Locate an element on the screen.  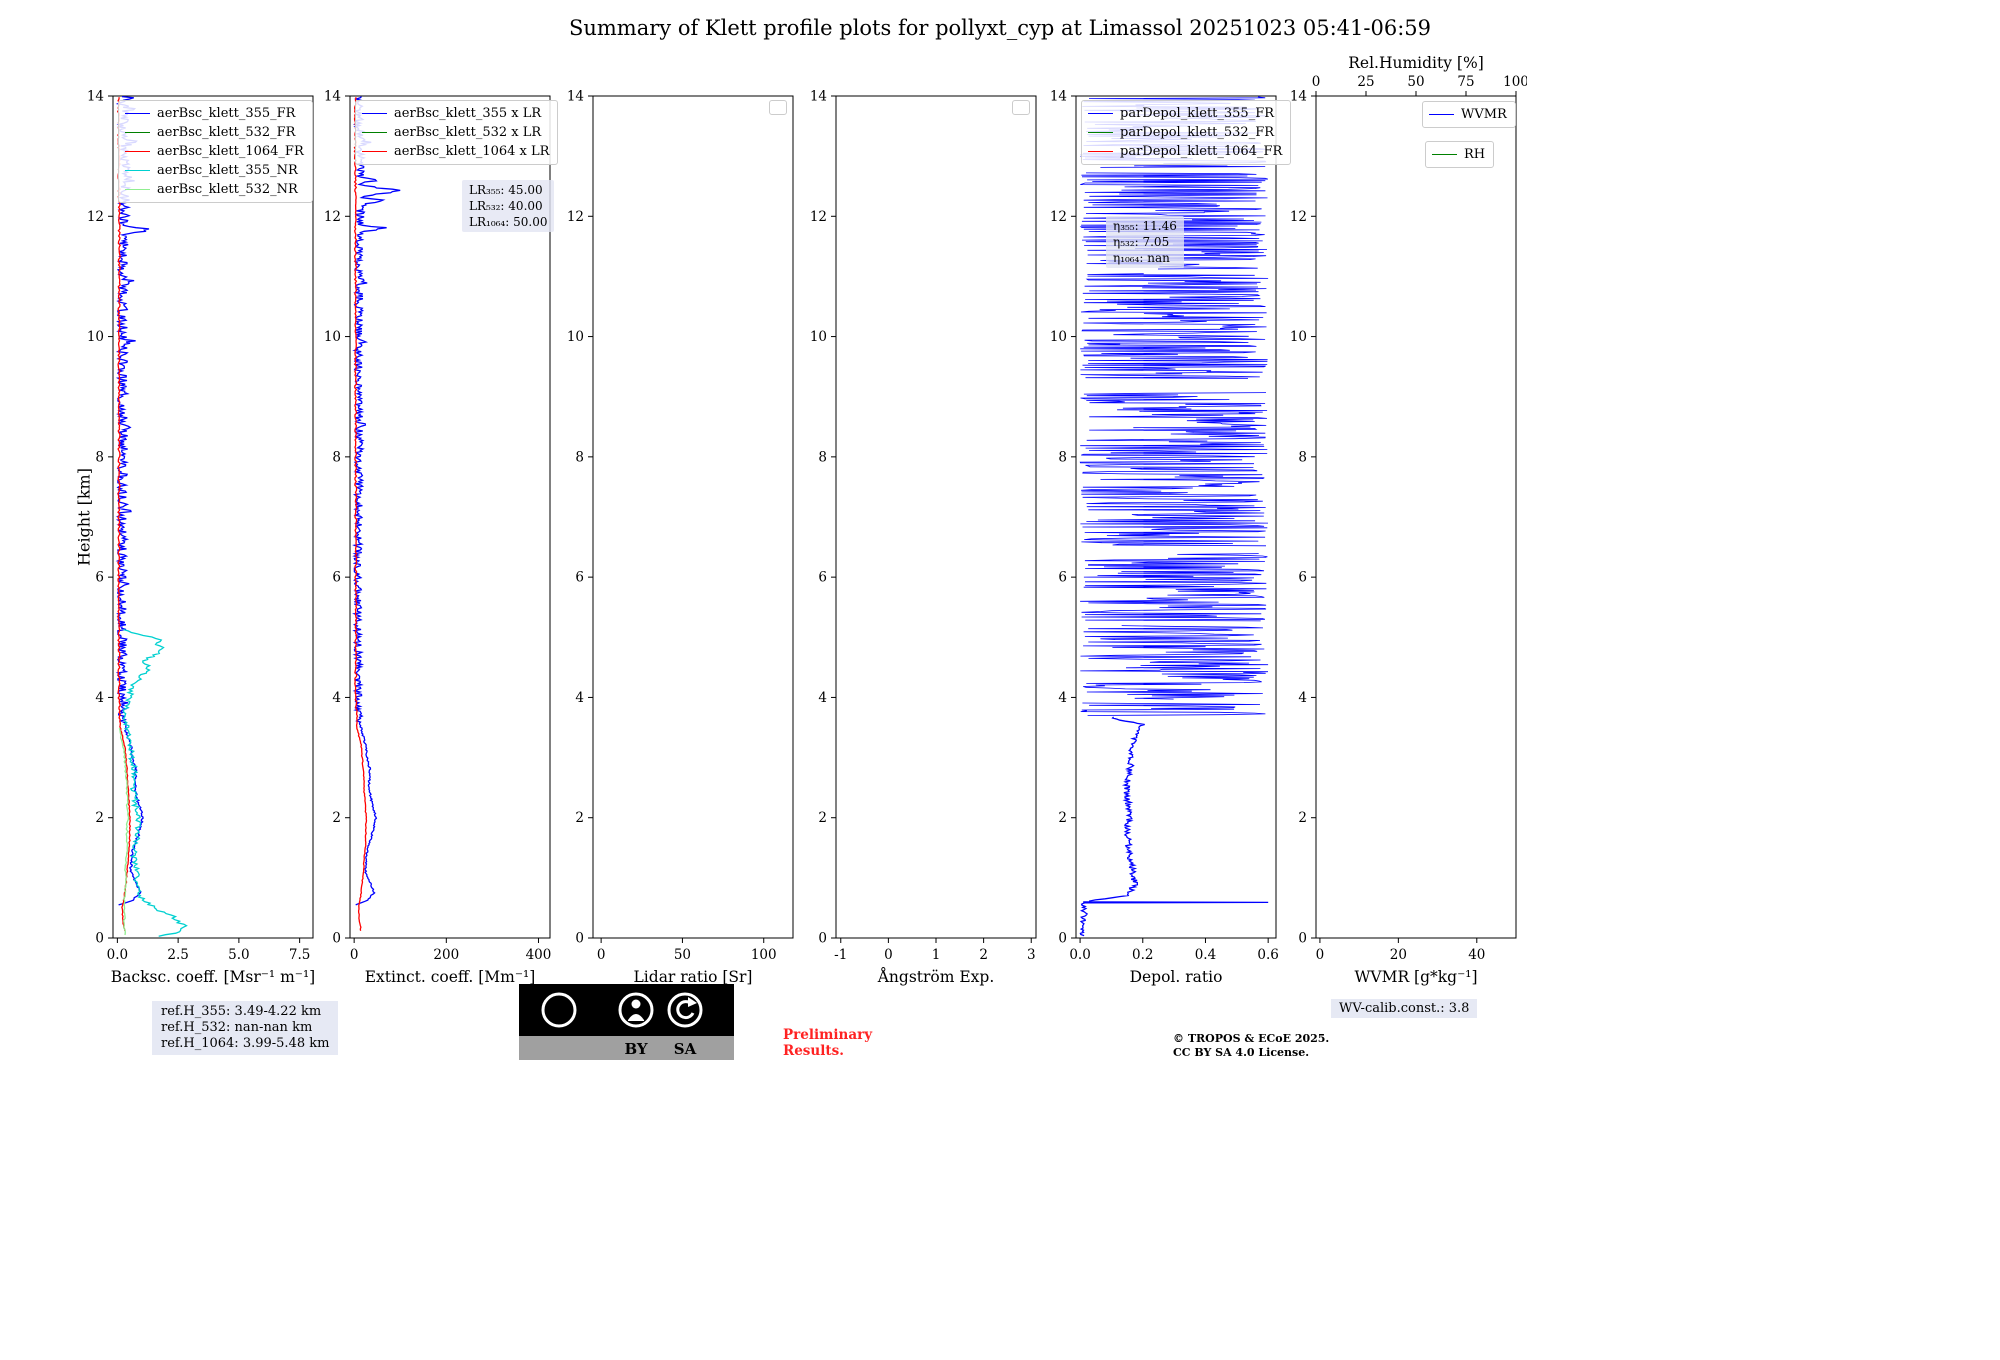
wv-calib-annotation: WV-calib.const.: 3.8 is located at coordinates (1404, 1008).